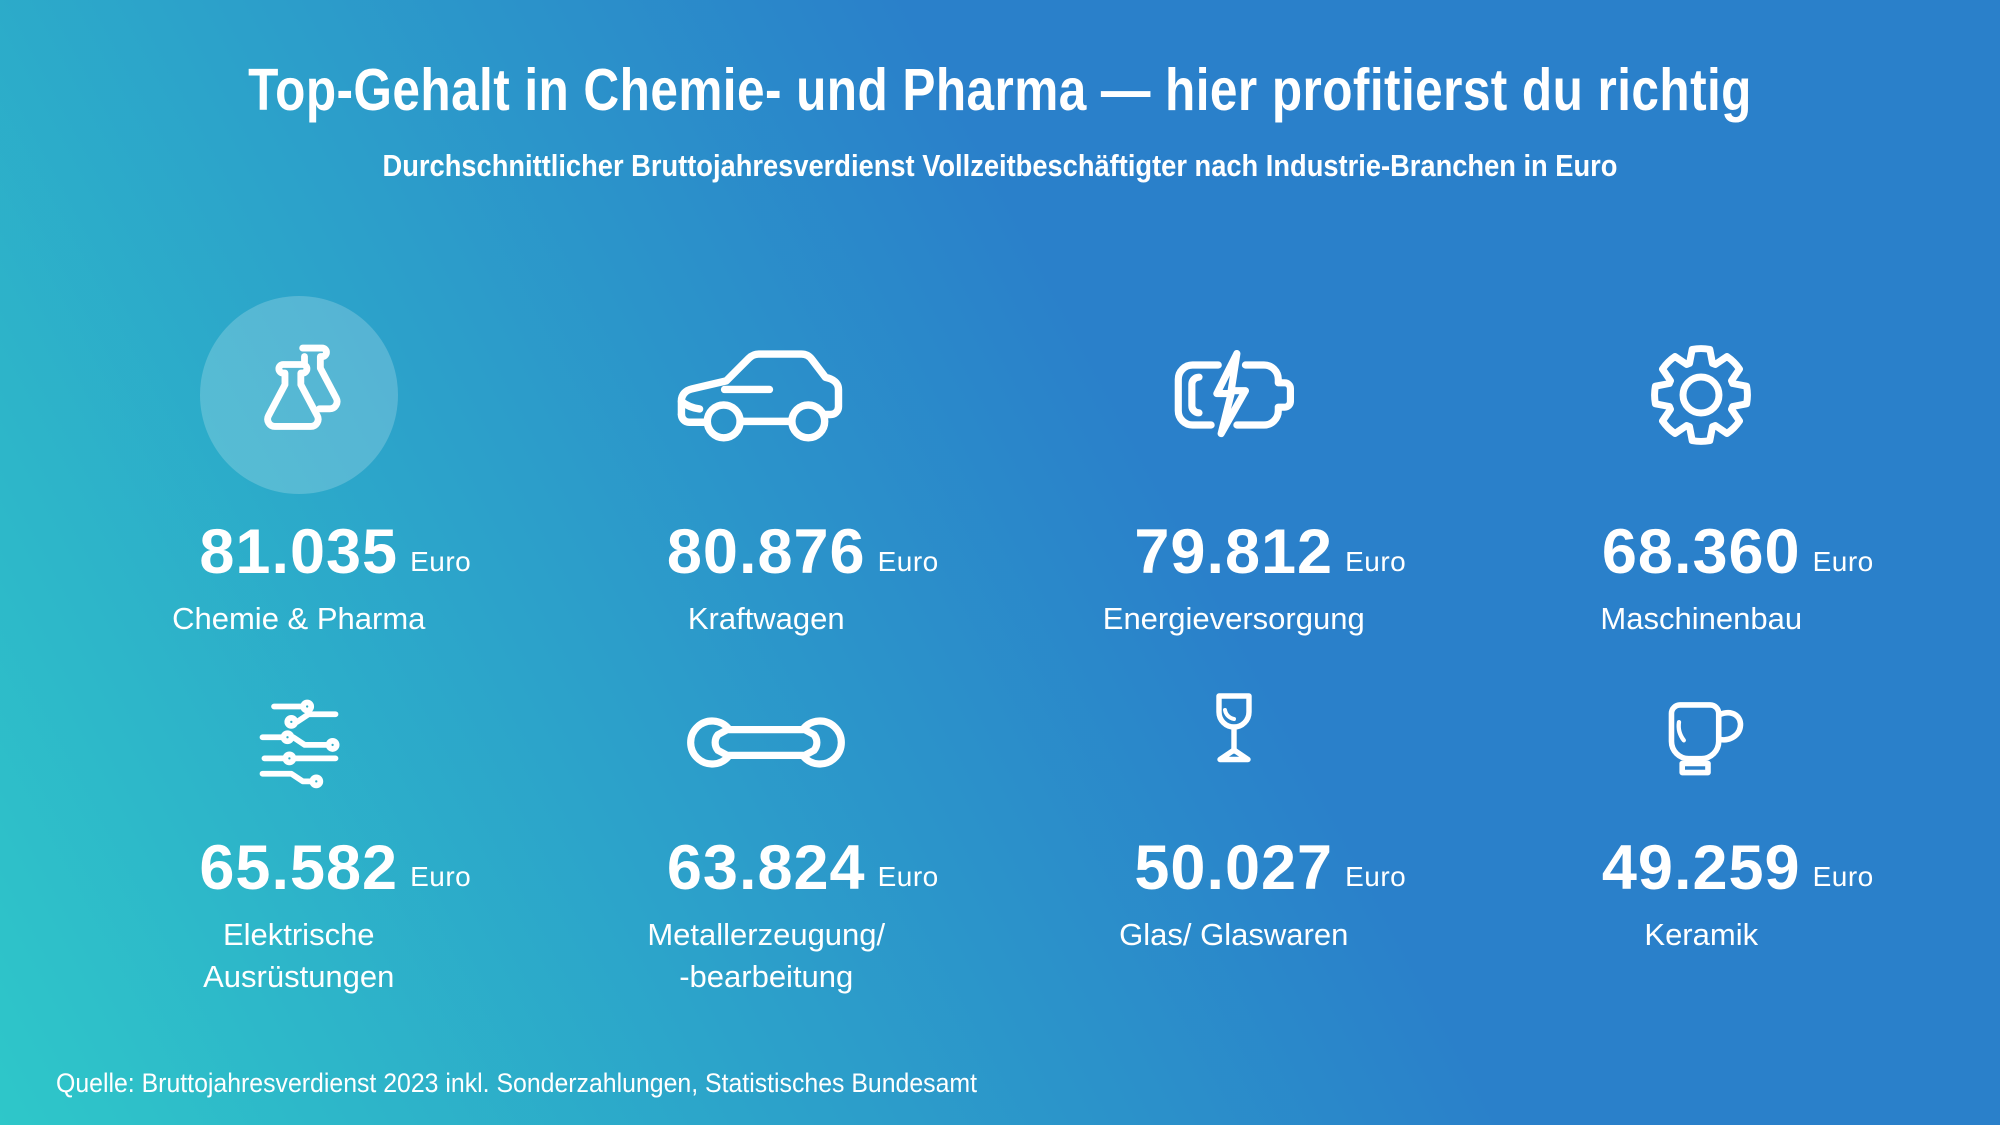  What do you see at coordinates (1234, 934) in the screenshot?
I see `industry-label: Glas/ Glaswaren` at bounding box center [1234, 934].